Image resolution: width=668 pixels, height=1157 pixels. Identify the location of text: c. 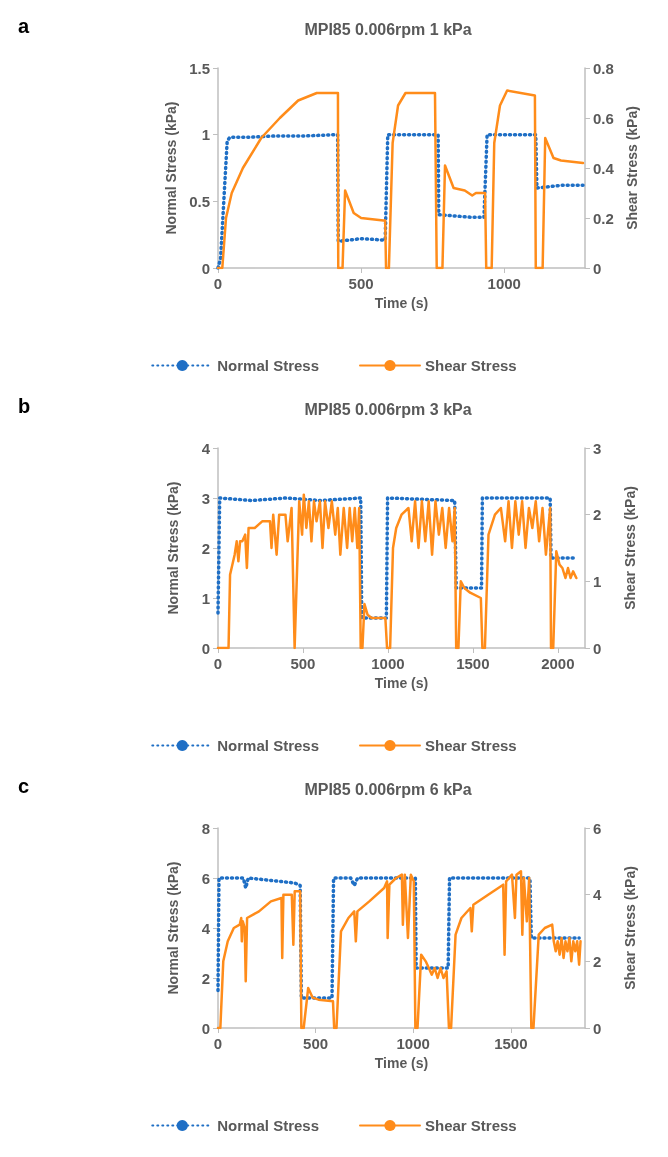
(24, 786).